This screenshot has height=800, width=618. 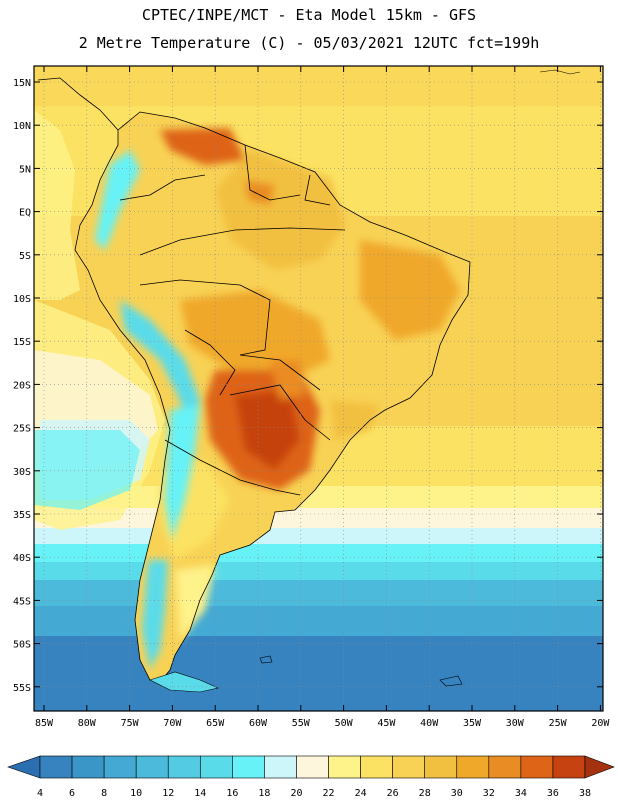 I want to click on lon-label: 80W, so click(x=87, y=723).